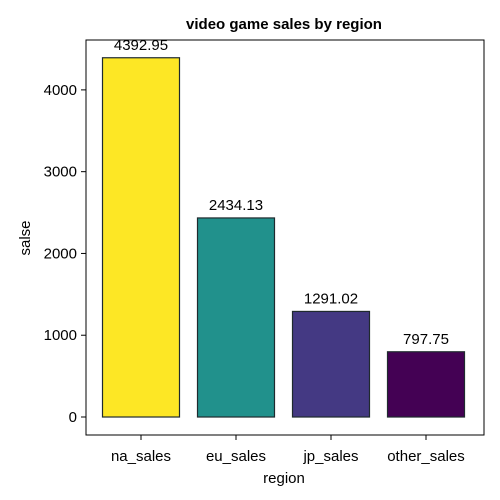 The height and width of the screenshot is (500, 500). Describe the element at coordinates (236, 205) in the screenshot. I see `data-label-eu-sales: 2434.13` at that location.